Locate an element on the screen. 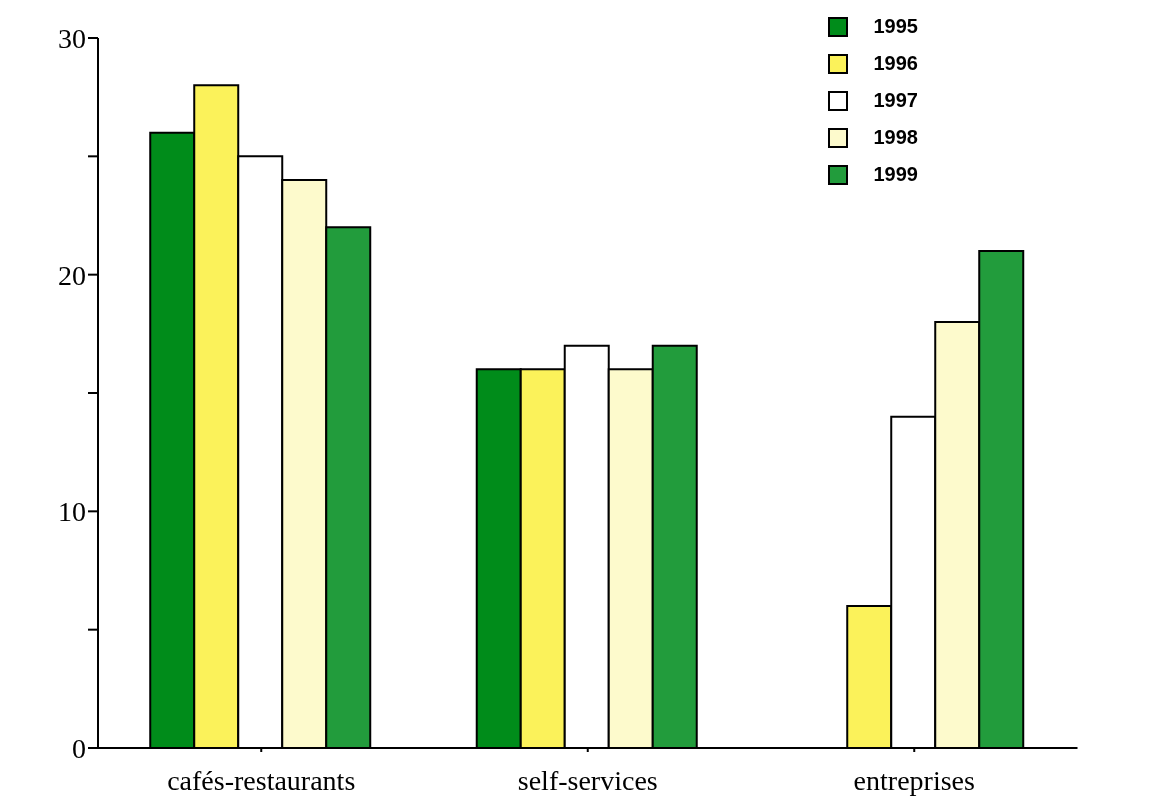 Image resolution: width=1176 pixels, height=810 pixels. legend-label: 1995 is located at coordinates (895, 26).